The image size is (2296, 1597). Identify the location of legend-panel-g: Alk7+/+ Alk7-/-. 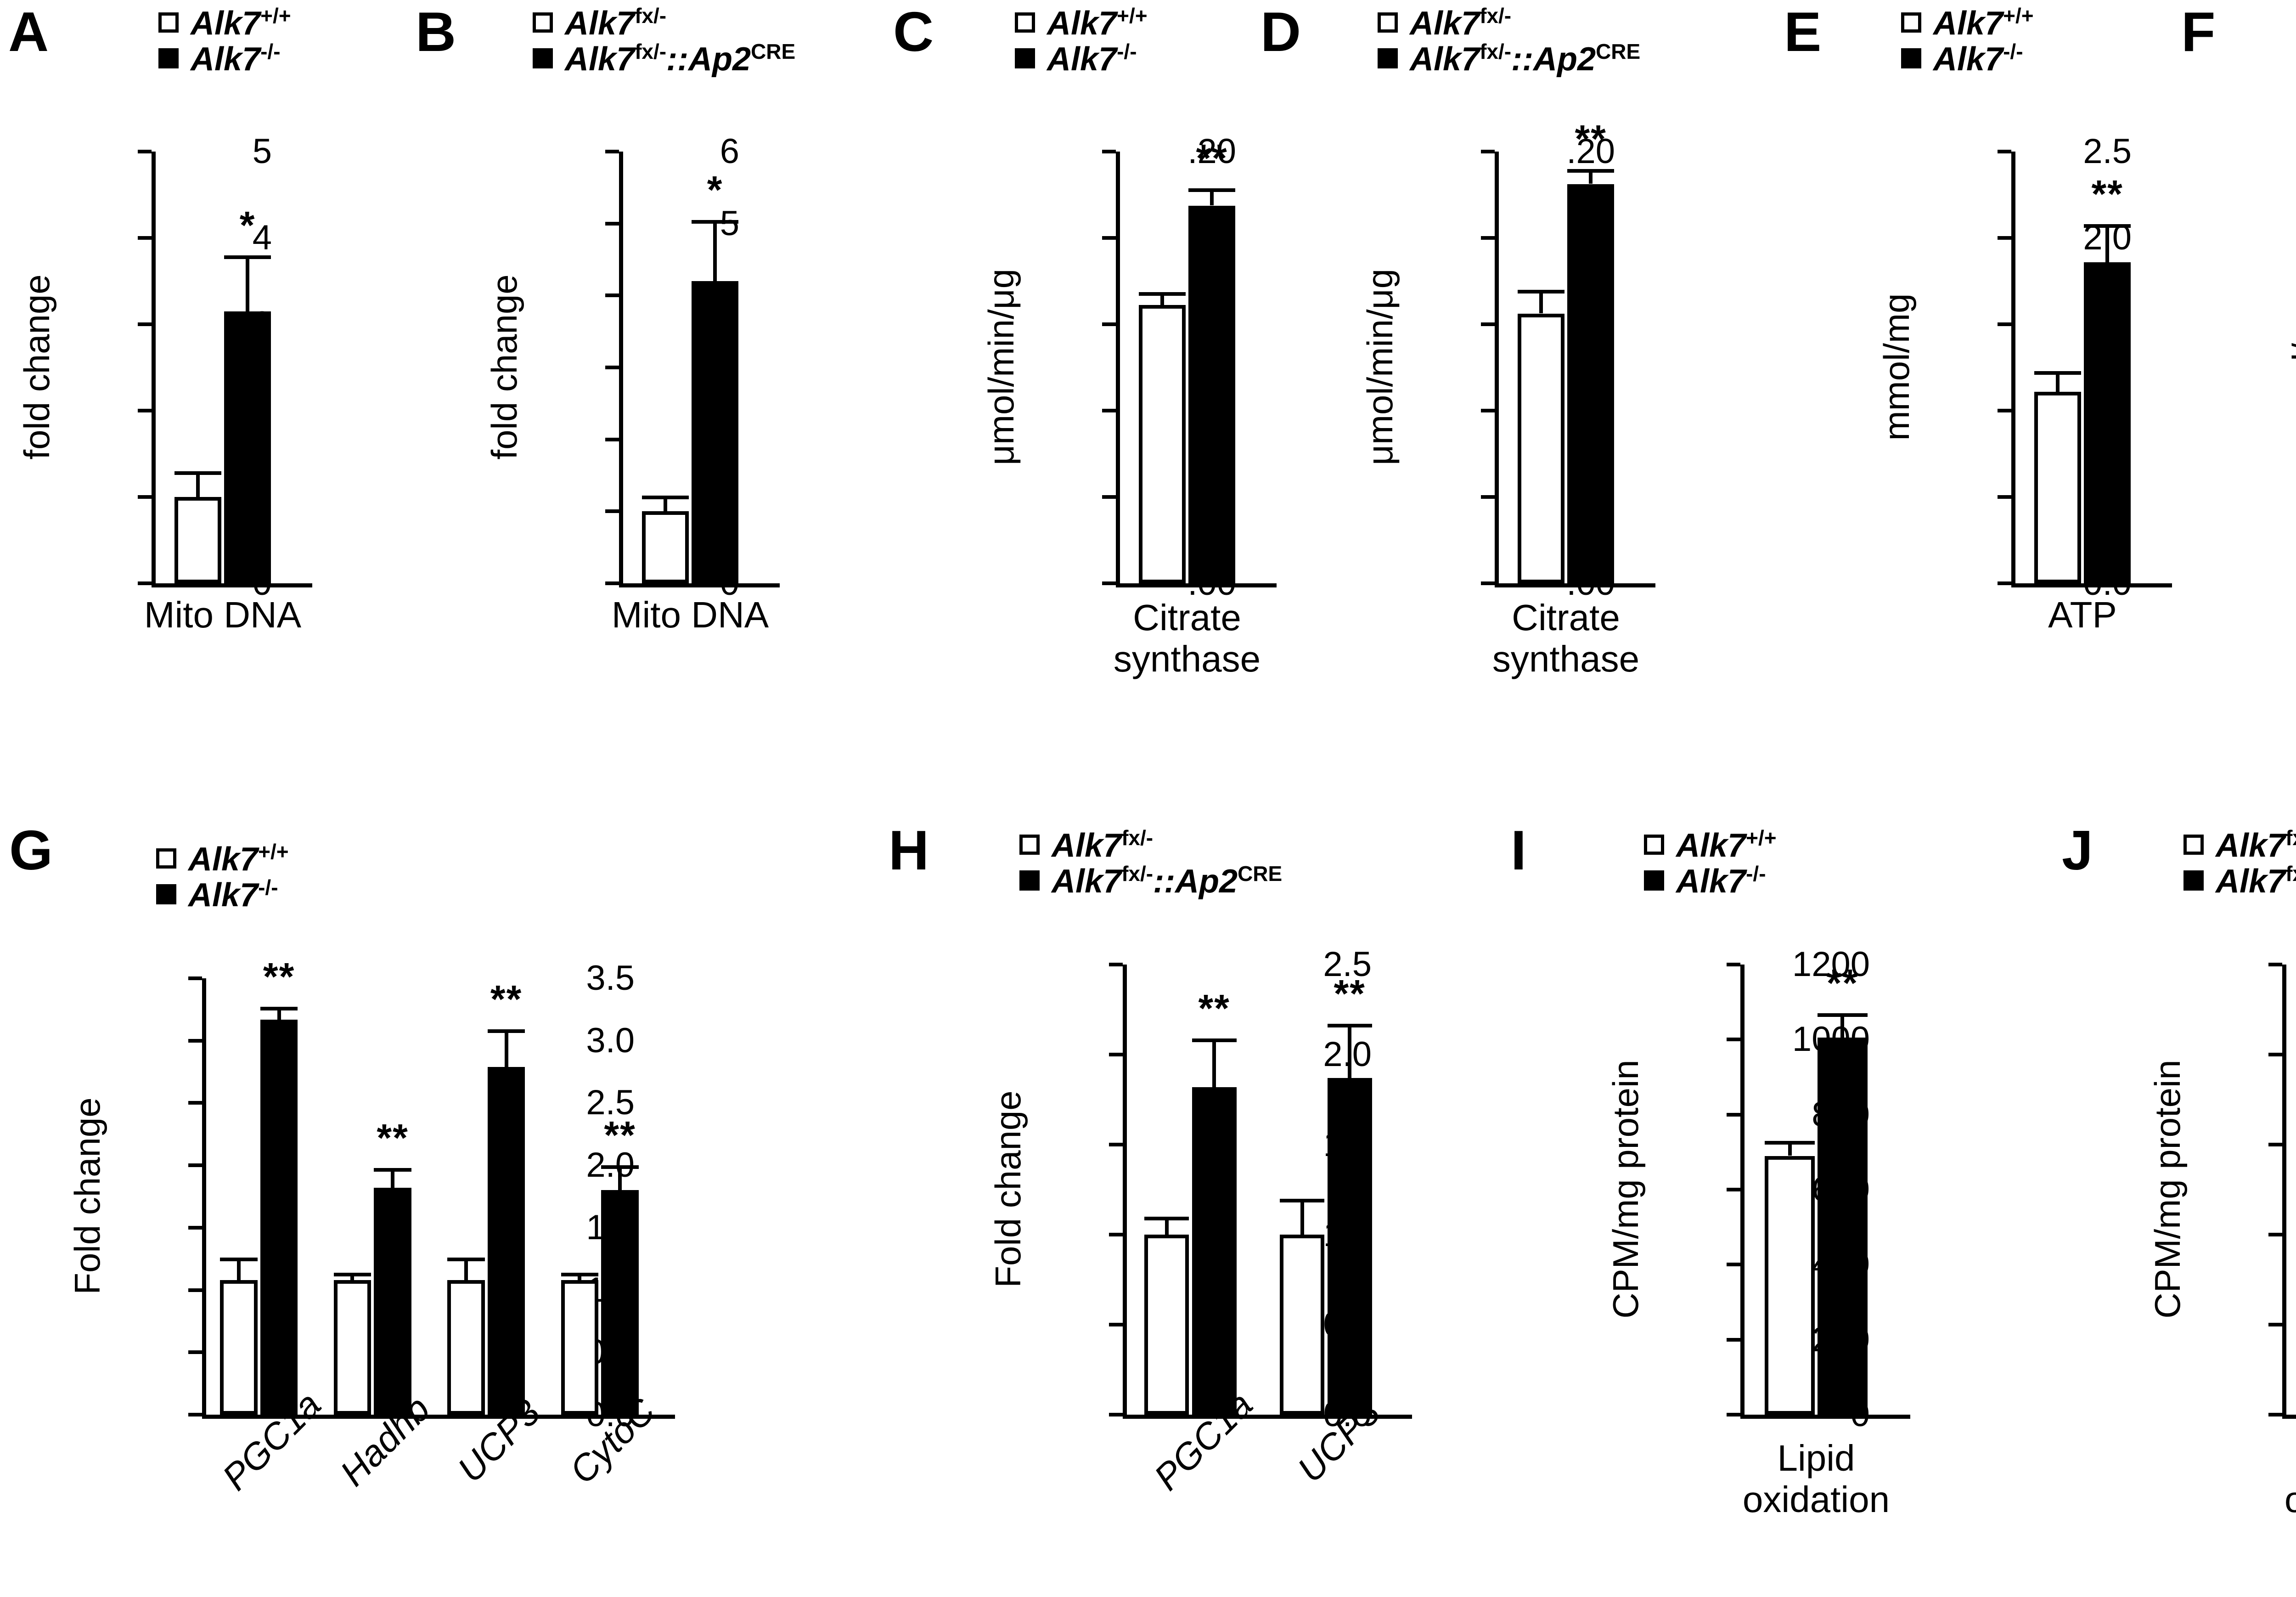
(222, 876).